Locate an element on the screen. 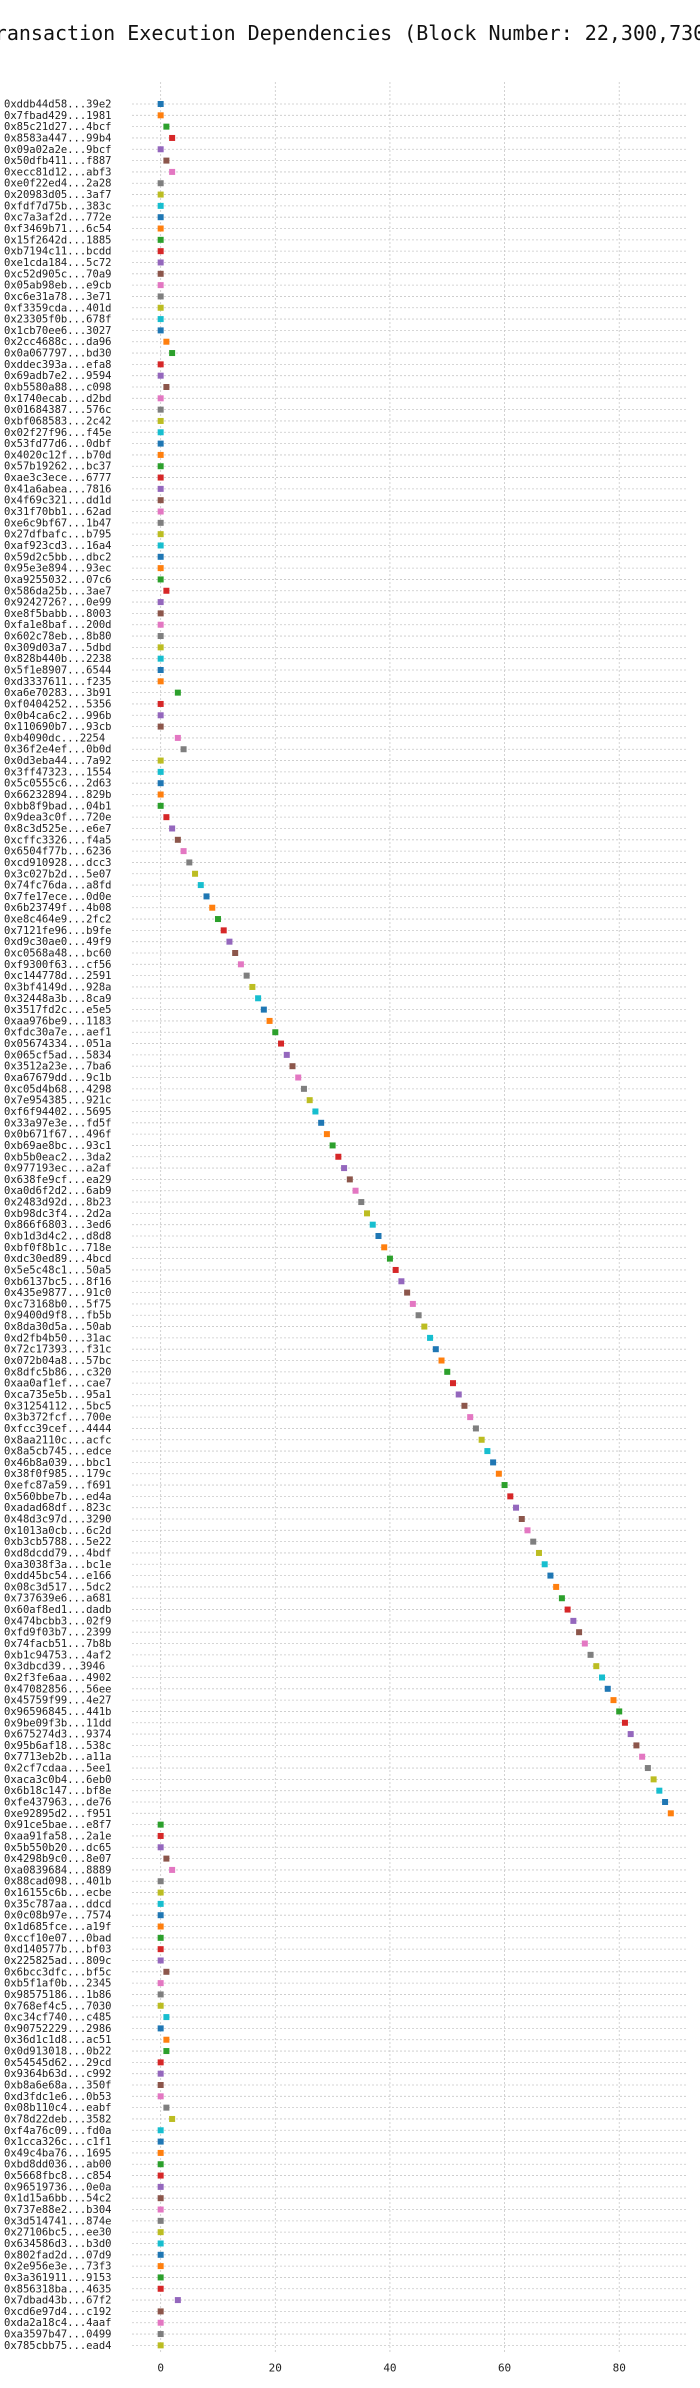 The image size is (700, 2388). transaction-label: 0xbf0f8b1c...718e is located at coordinates (57, 1248).